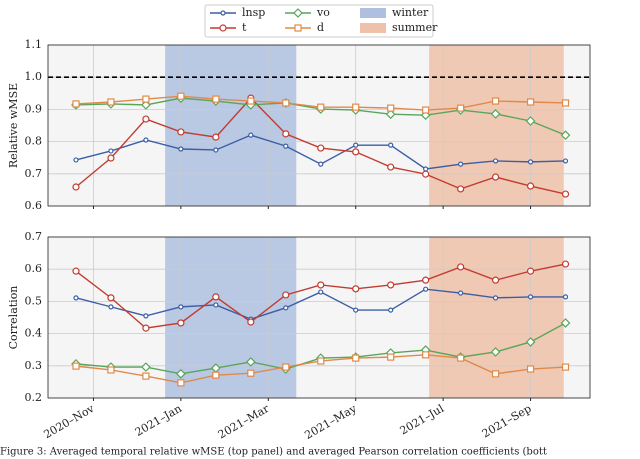  What do you see at coordinates (422, 420) in the screenshot?
I see `x-tick-label: 2021–Jul` at bounding box center [422, 420].